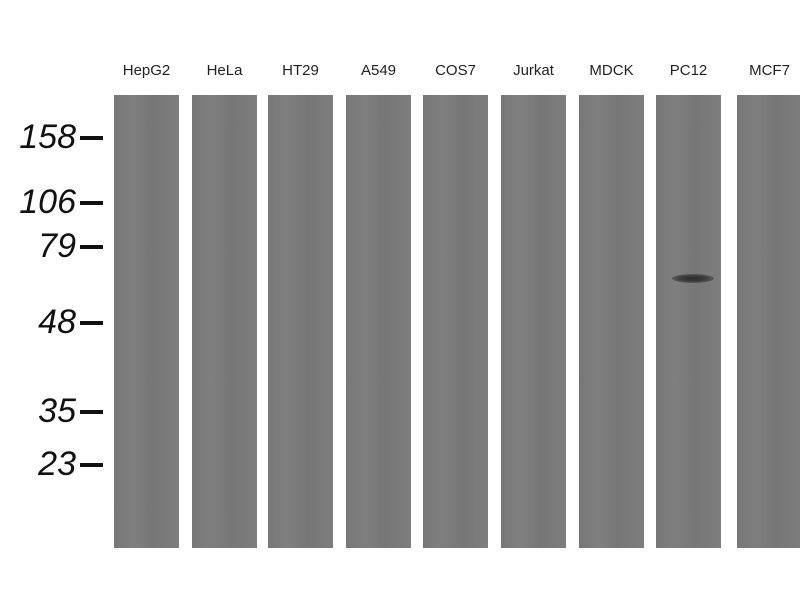 This screenshot has width=800, height=600. What do you see at coordinates (57, 322) in the screenshot?
I see `marker-label: 48` at bounding box center [57, 322].